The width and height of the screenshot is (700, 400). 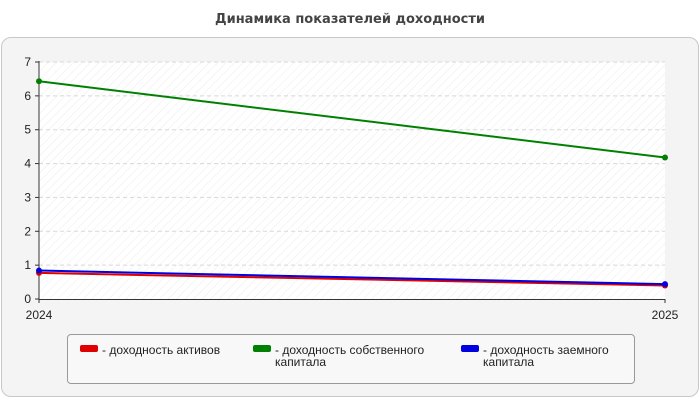 What do you see at coordinates (665, 315) in the screenshot?
I see `x-tick-label: 2025` at bounding box center [665, 315].